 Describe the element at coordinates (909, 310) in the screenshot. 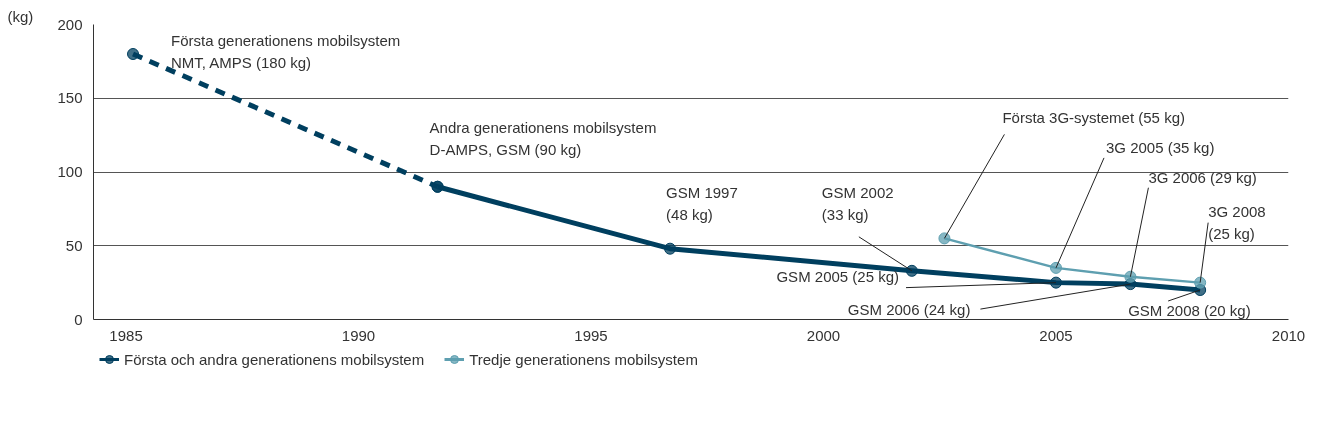

I see `annotation: GSM 2006 (24 kg)` at that location.